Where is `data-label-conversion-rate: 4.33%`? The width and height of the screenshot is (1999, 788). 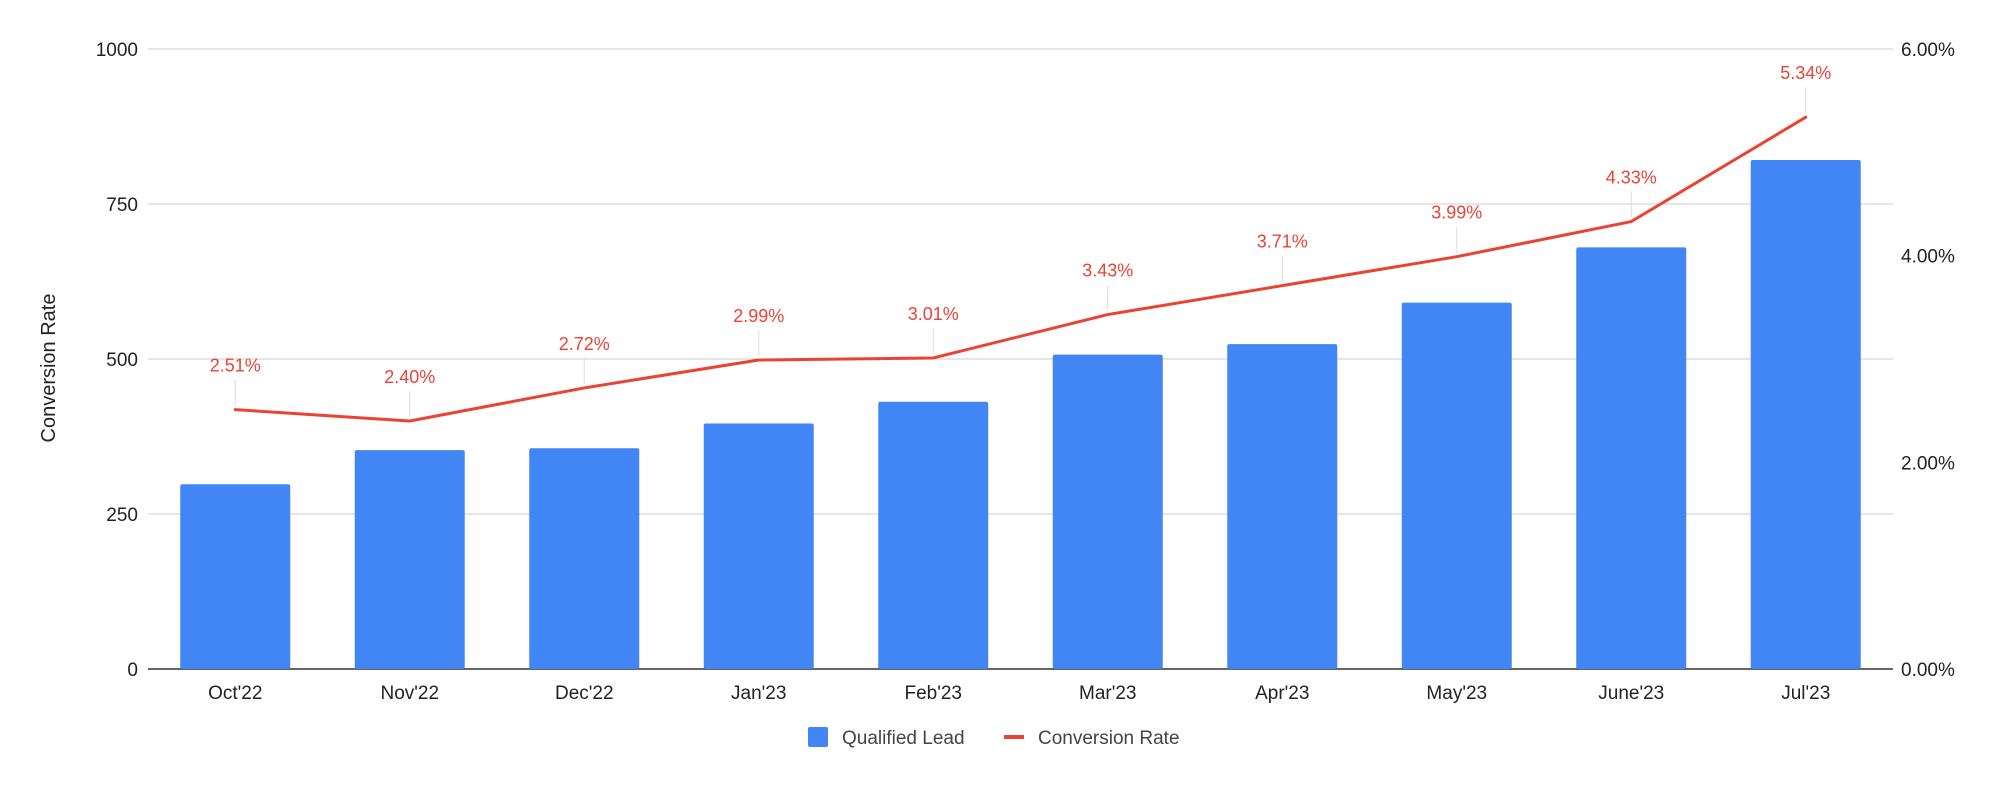 data-label-conversion-rate: 4.33% is located at coordinates (1631, 178).